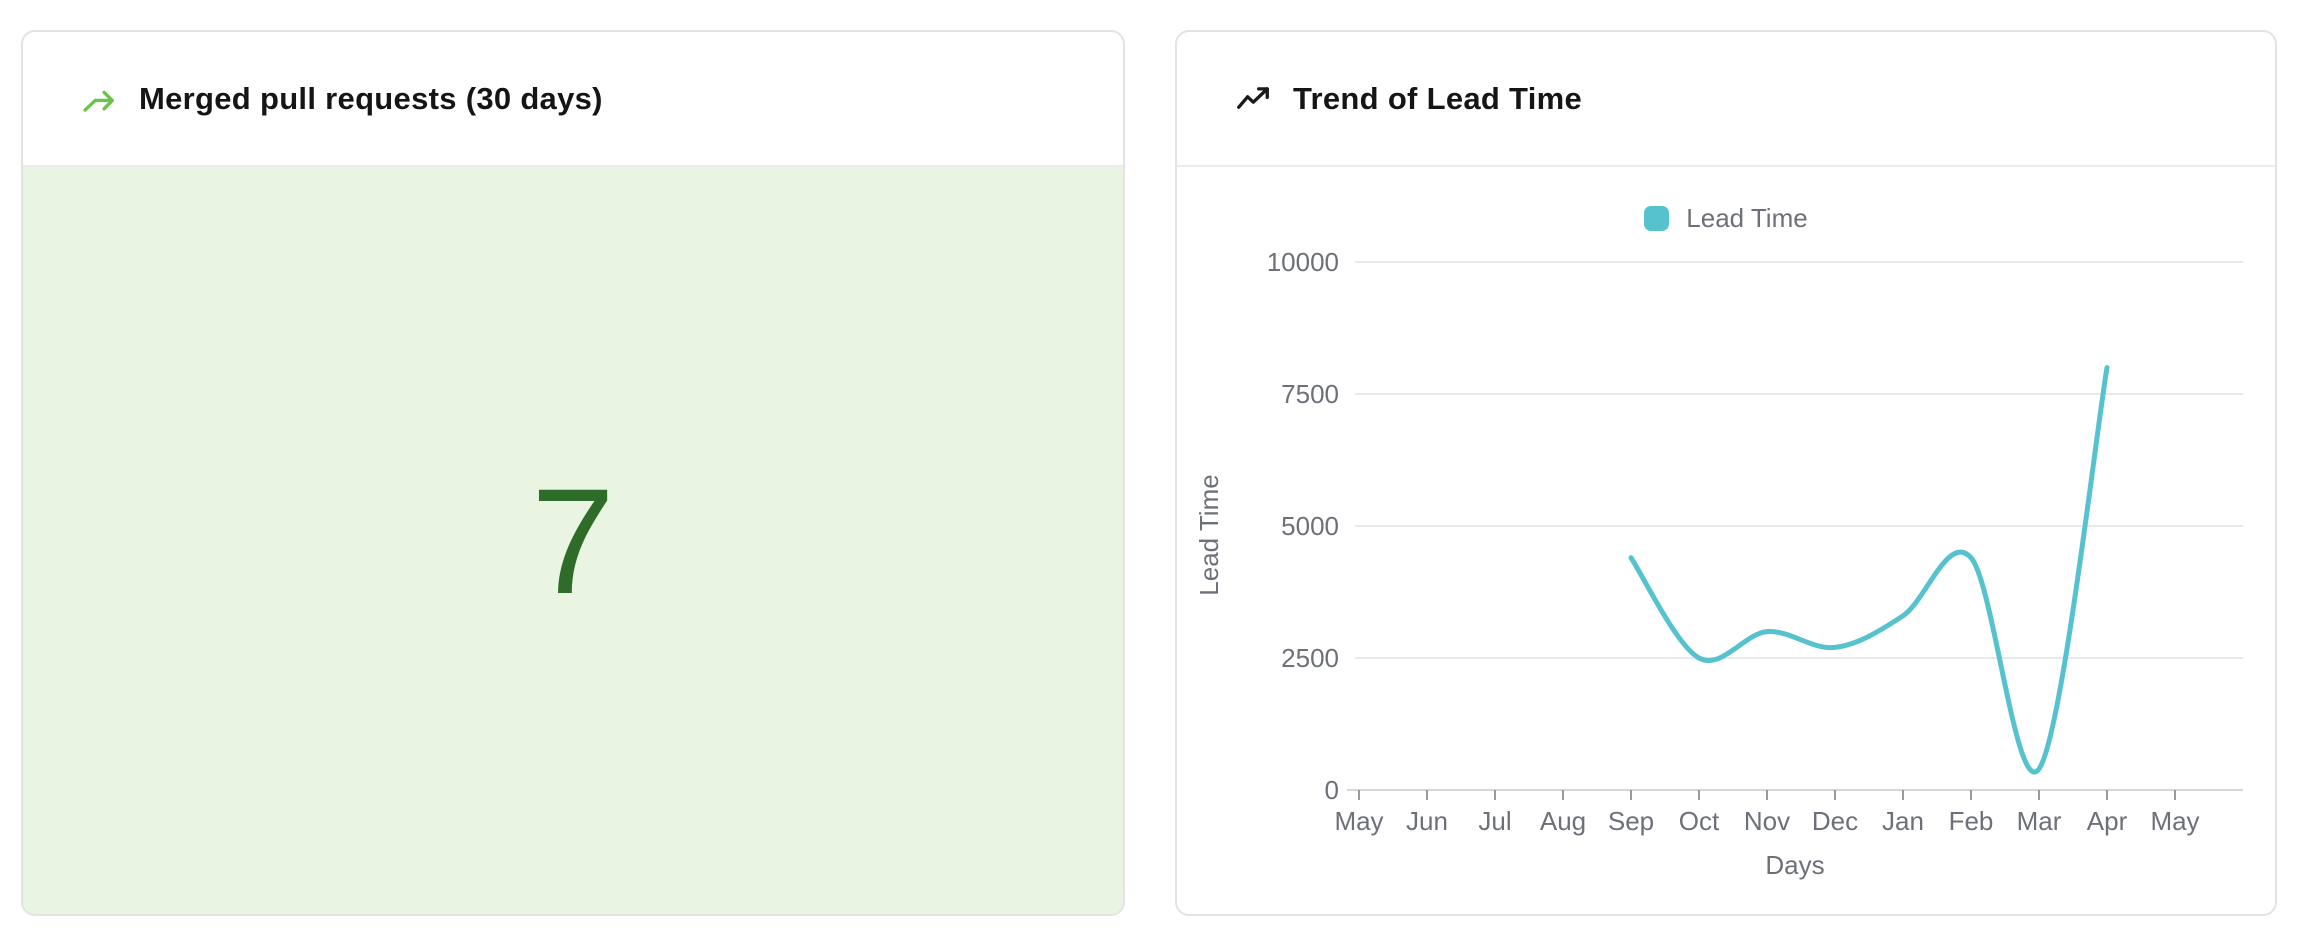  What do you see at coordinates (1494, 821) in the screenshot?
I see `x-tick-label: Jul` at bounding box center [1494, 821].